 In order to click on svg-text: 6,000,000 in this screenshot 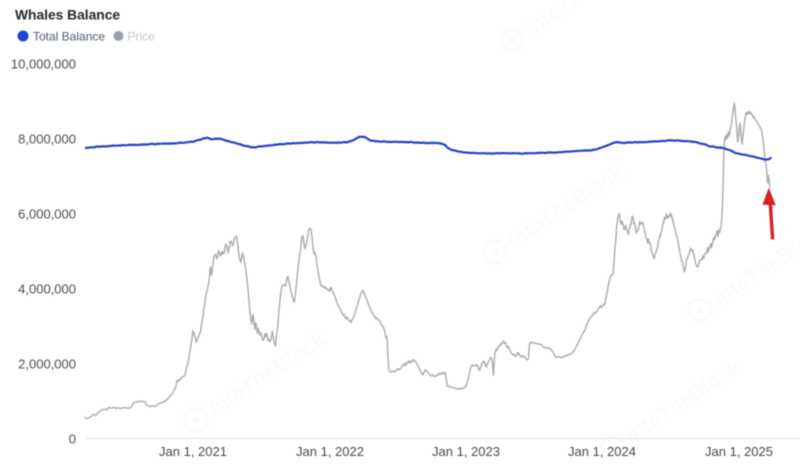, I will do `click(47, 214)`.